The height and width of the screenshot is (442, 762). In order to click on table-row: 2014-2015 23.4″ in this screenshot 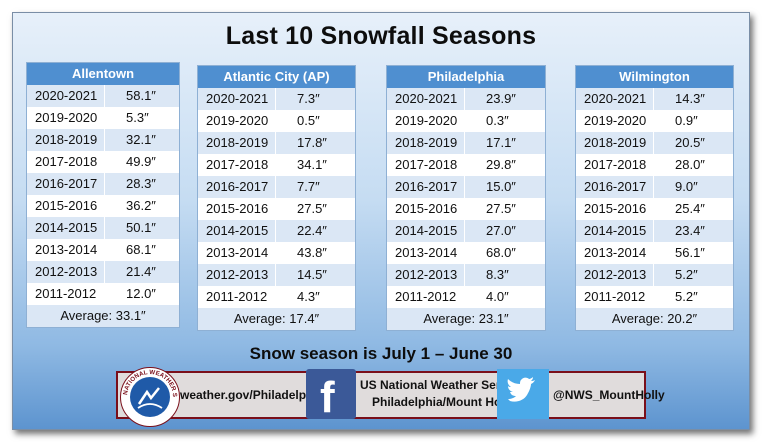, I will do `click(654, 231)`.